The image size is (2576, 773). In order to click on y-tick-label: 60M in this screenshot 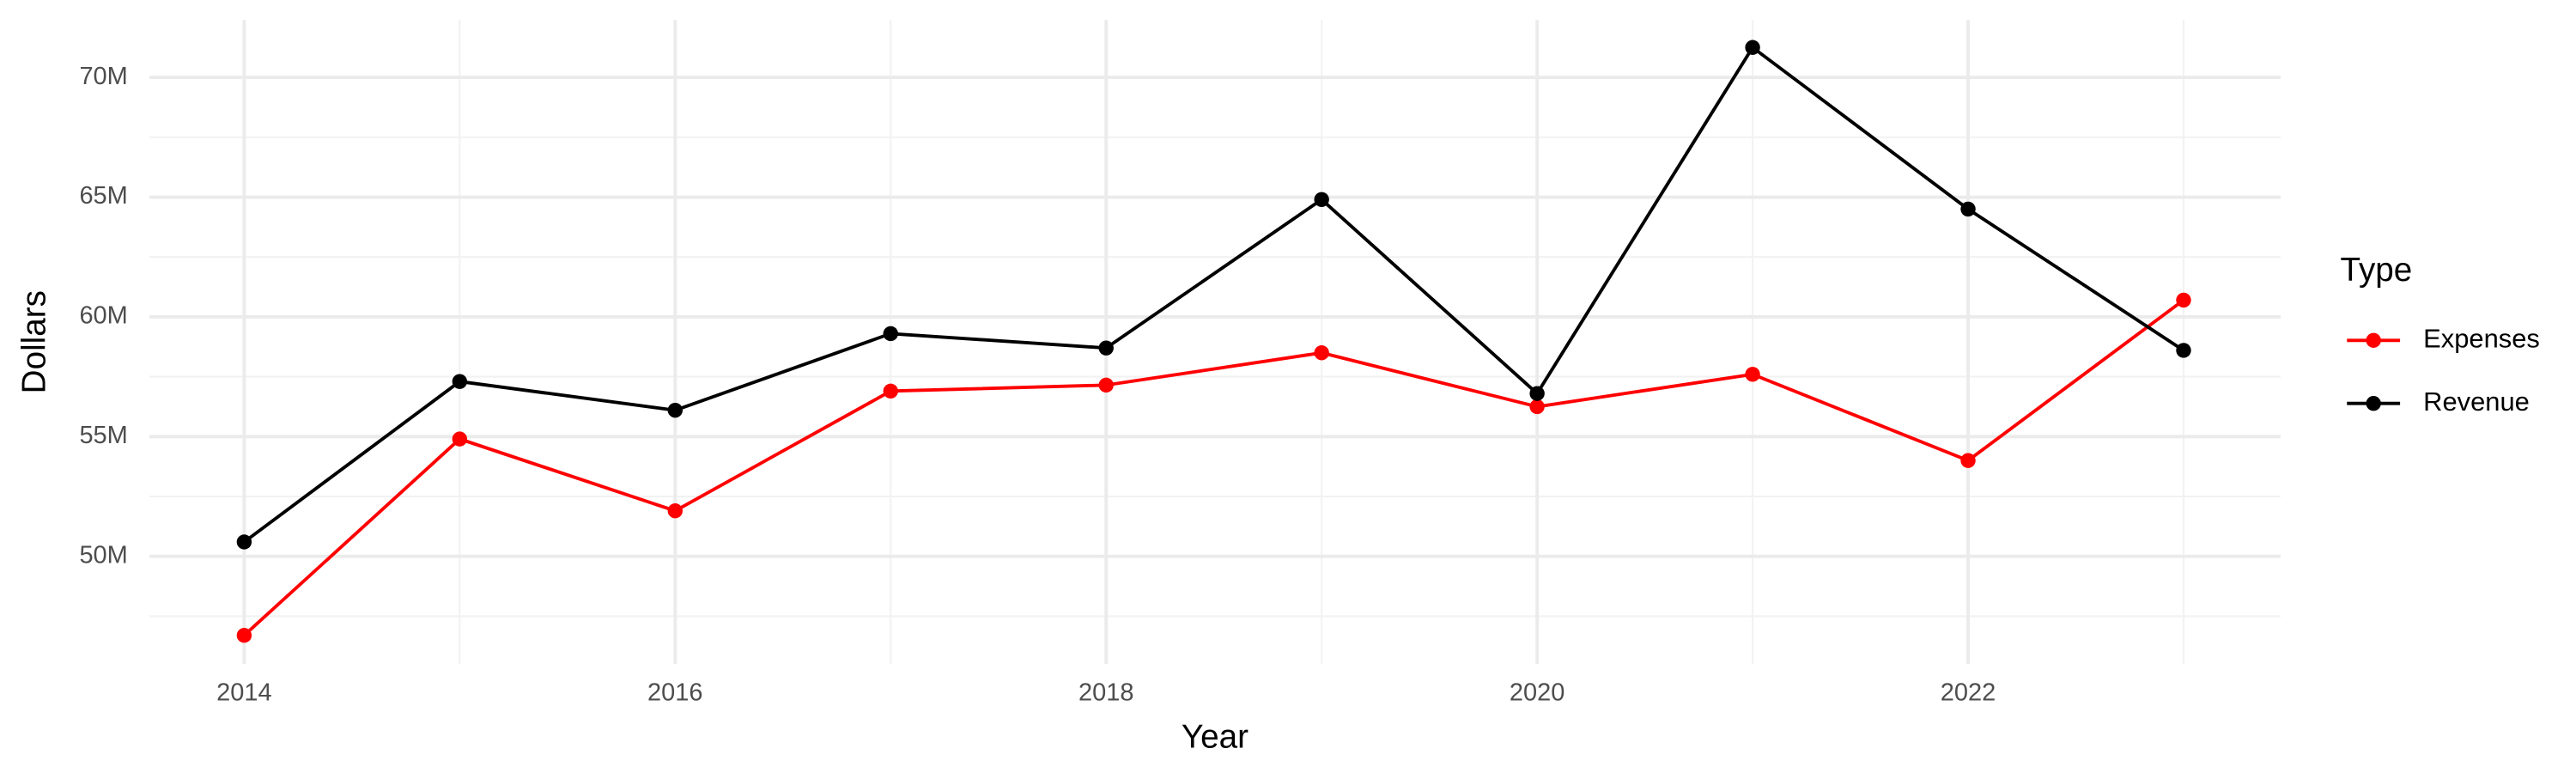, I will do `click(103, 316)`.